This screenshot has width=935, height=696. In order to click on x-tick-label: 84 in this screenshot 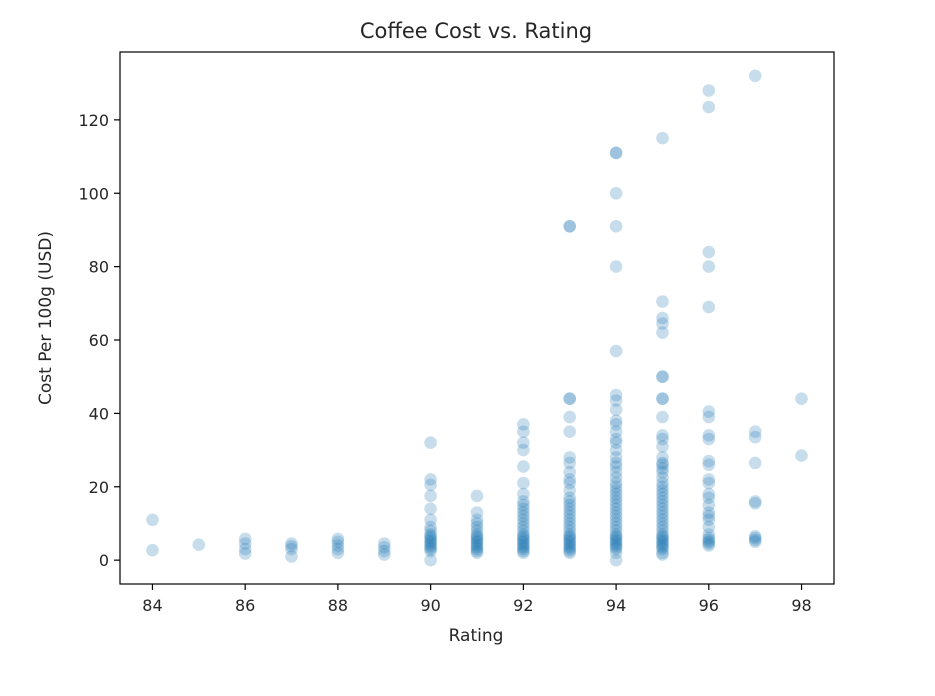, I will do `click(152, 605)`.